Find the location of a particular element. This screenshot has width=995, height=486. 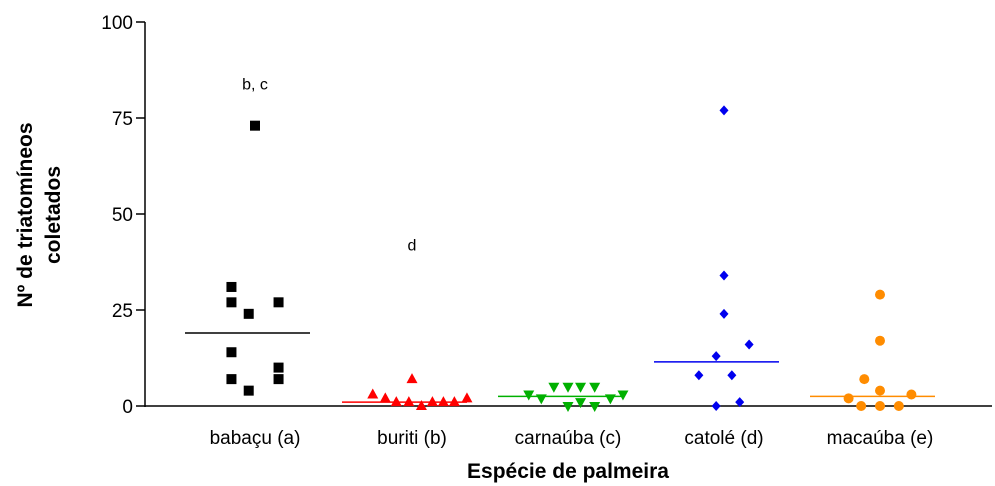

x-category-label: babaçu (a) is located at coordinates (255, 438).